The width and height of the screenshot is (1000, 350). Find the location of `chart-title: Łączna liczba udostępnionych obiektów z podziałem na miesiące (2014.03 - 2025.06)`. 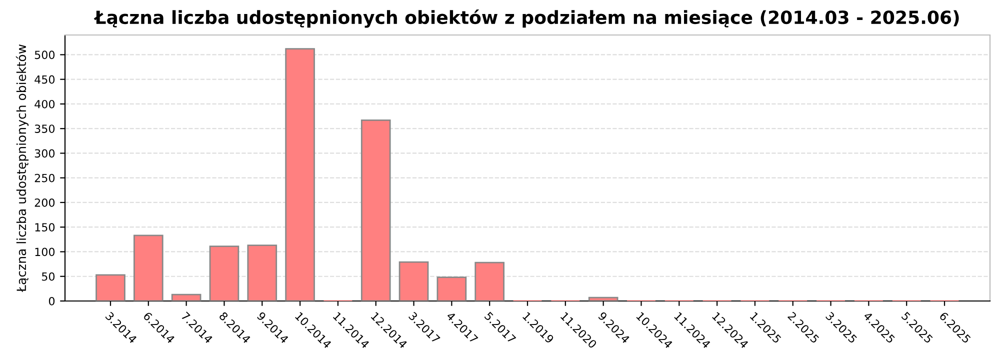

chart-title: Łączna liczba udostępnionych obiektów z podziałem na miesiące (2014.03 - 2025.06) is located at coordinates (526, 18).